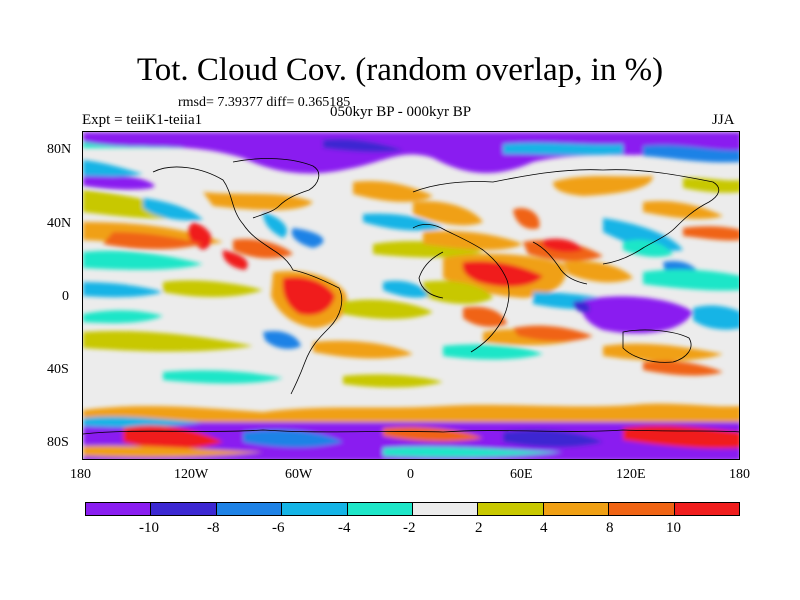  I want to click on experiment-label: Expt = teiiK1-teiia1, so click(142, 120).